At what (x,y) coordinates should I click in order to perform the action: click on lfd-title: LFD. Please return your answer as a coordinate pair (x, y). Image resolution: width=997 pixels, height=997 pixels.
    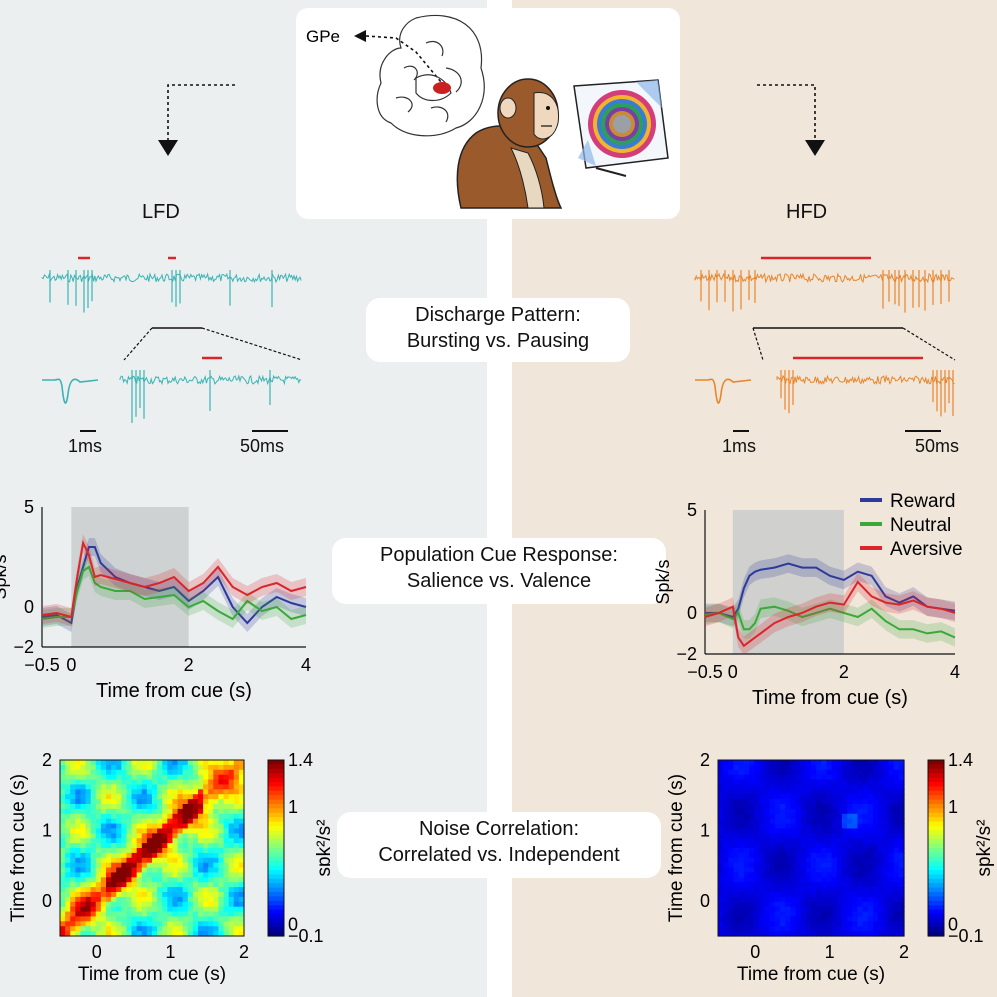
    Looking at the image, I should click on (161, 212).